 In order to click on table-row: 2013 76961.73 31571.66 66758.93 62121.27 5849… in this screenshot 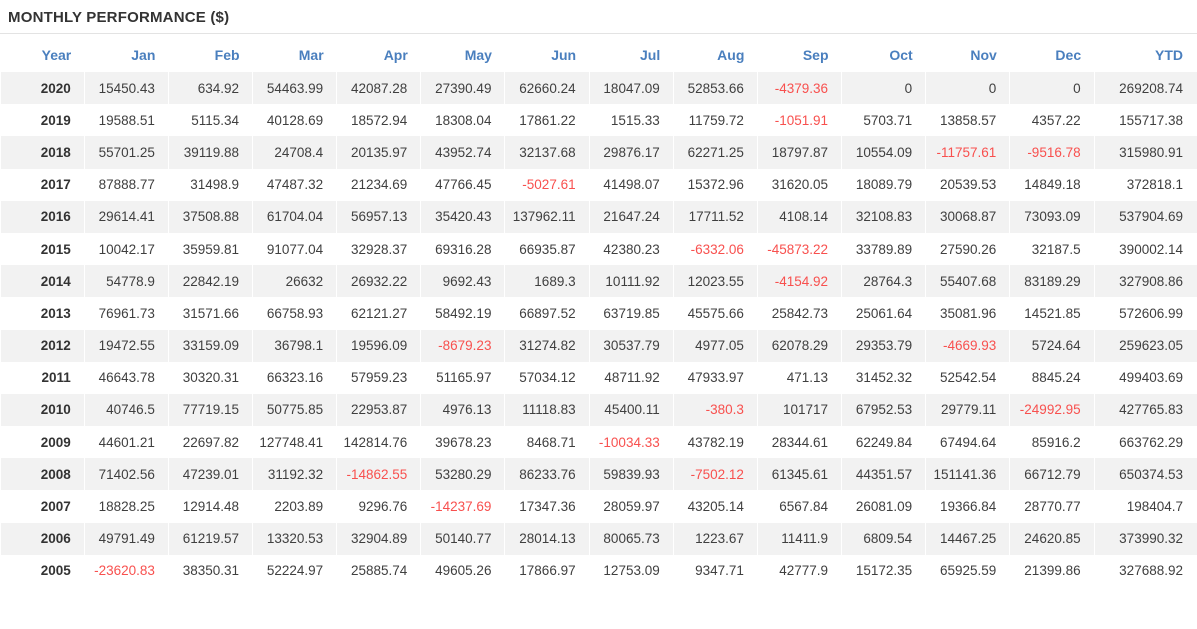, I will do `click(598, 313)`.